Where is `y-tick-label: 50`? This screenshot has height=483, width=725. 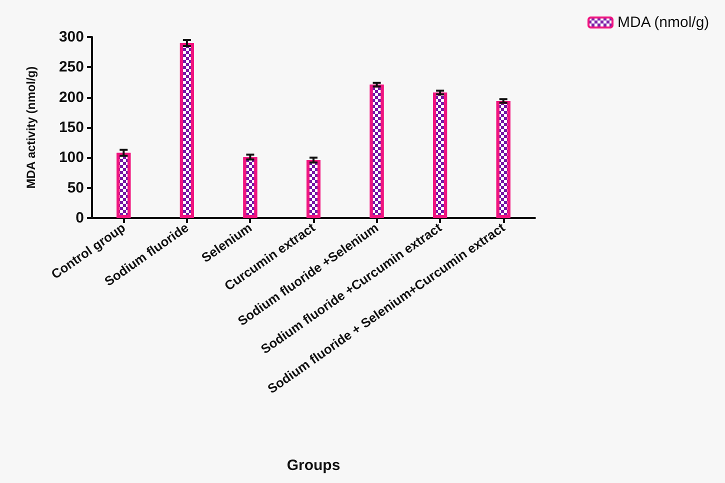
y-tick-label: 50 is located at coordinates (75, 187).